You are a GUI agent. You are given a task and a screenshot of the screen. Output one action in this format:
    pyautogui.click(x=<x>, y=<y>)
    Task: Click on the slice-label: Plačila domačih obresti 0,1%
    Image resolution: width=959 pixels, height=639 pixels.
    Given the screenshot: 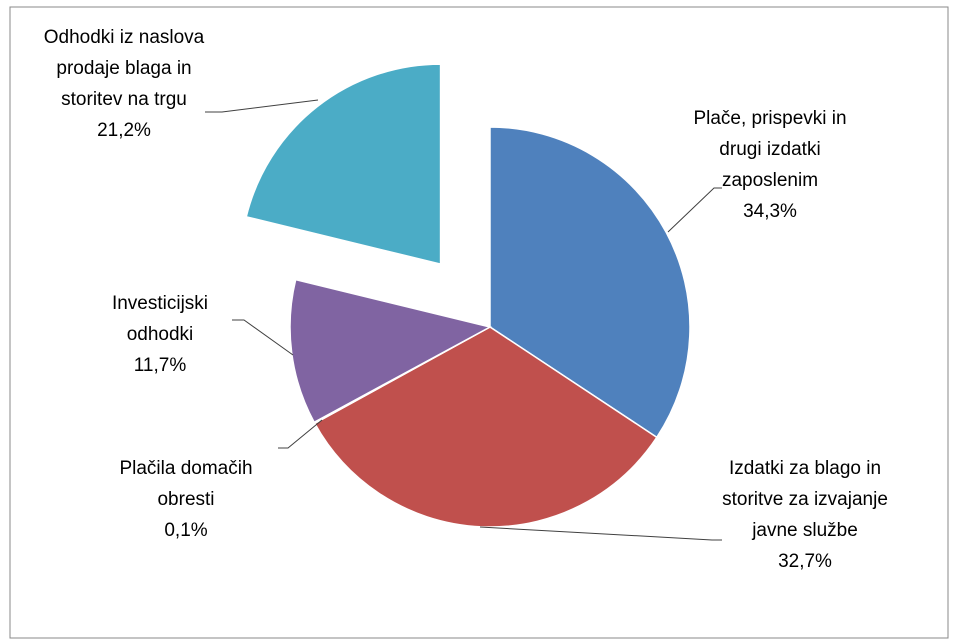 What is the action you would take?
    pyautogui.click(x=186, y=499)
    